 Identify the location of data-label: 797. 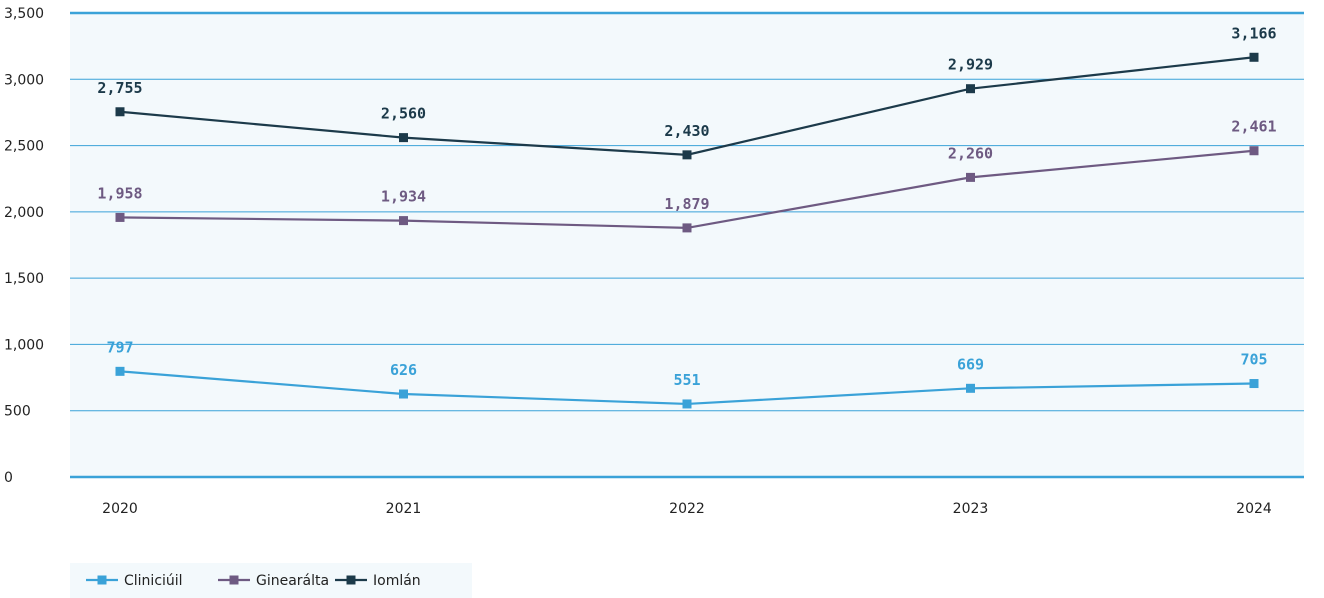
(119, 347).